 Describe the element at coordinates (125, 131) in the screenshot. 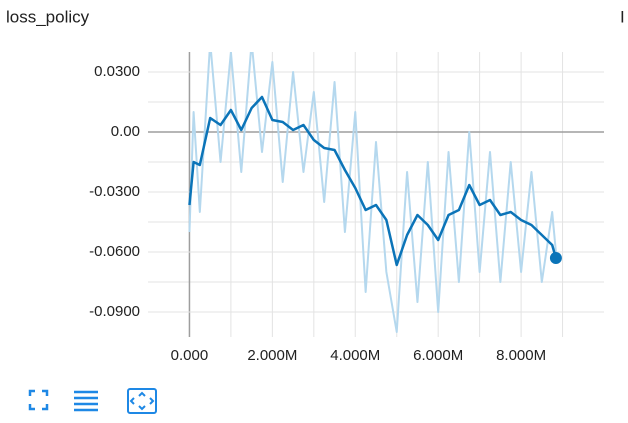

I see `y-tick-label: 0.00` at that location.